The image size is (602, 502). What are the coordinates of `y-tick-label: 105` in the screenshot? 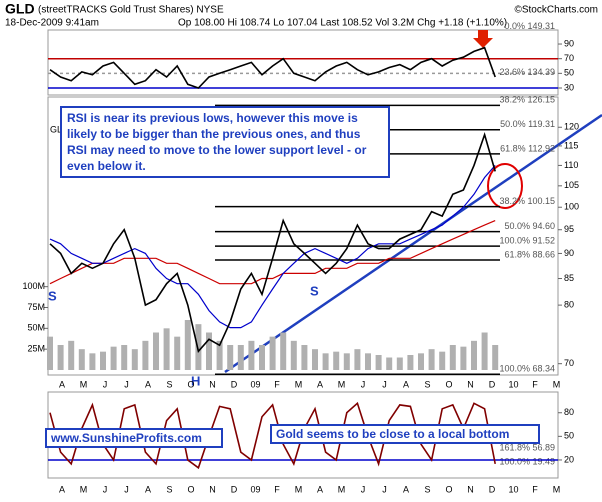 It's located at (571, 185).